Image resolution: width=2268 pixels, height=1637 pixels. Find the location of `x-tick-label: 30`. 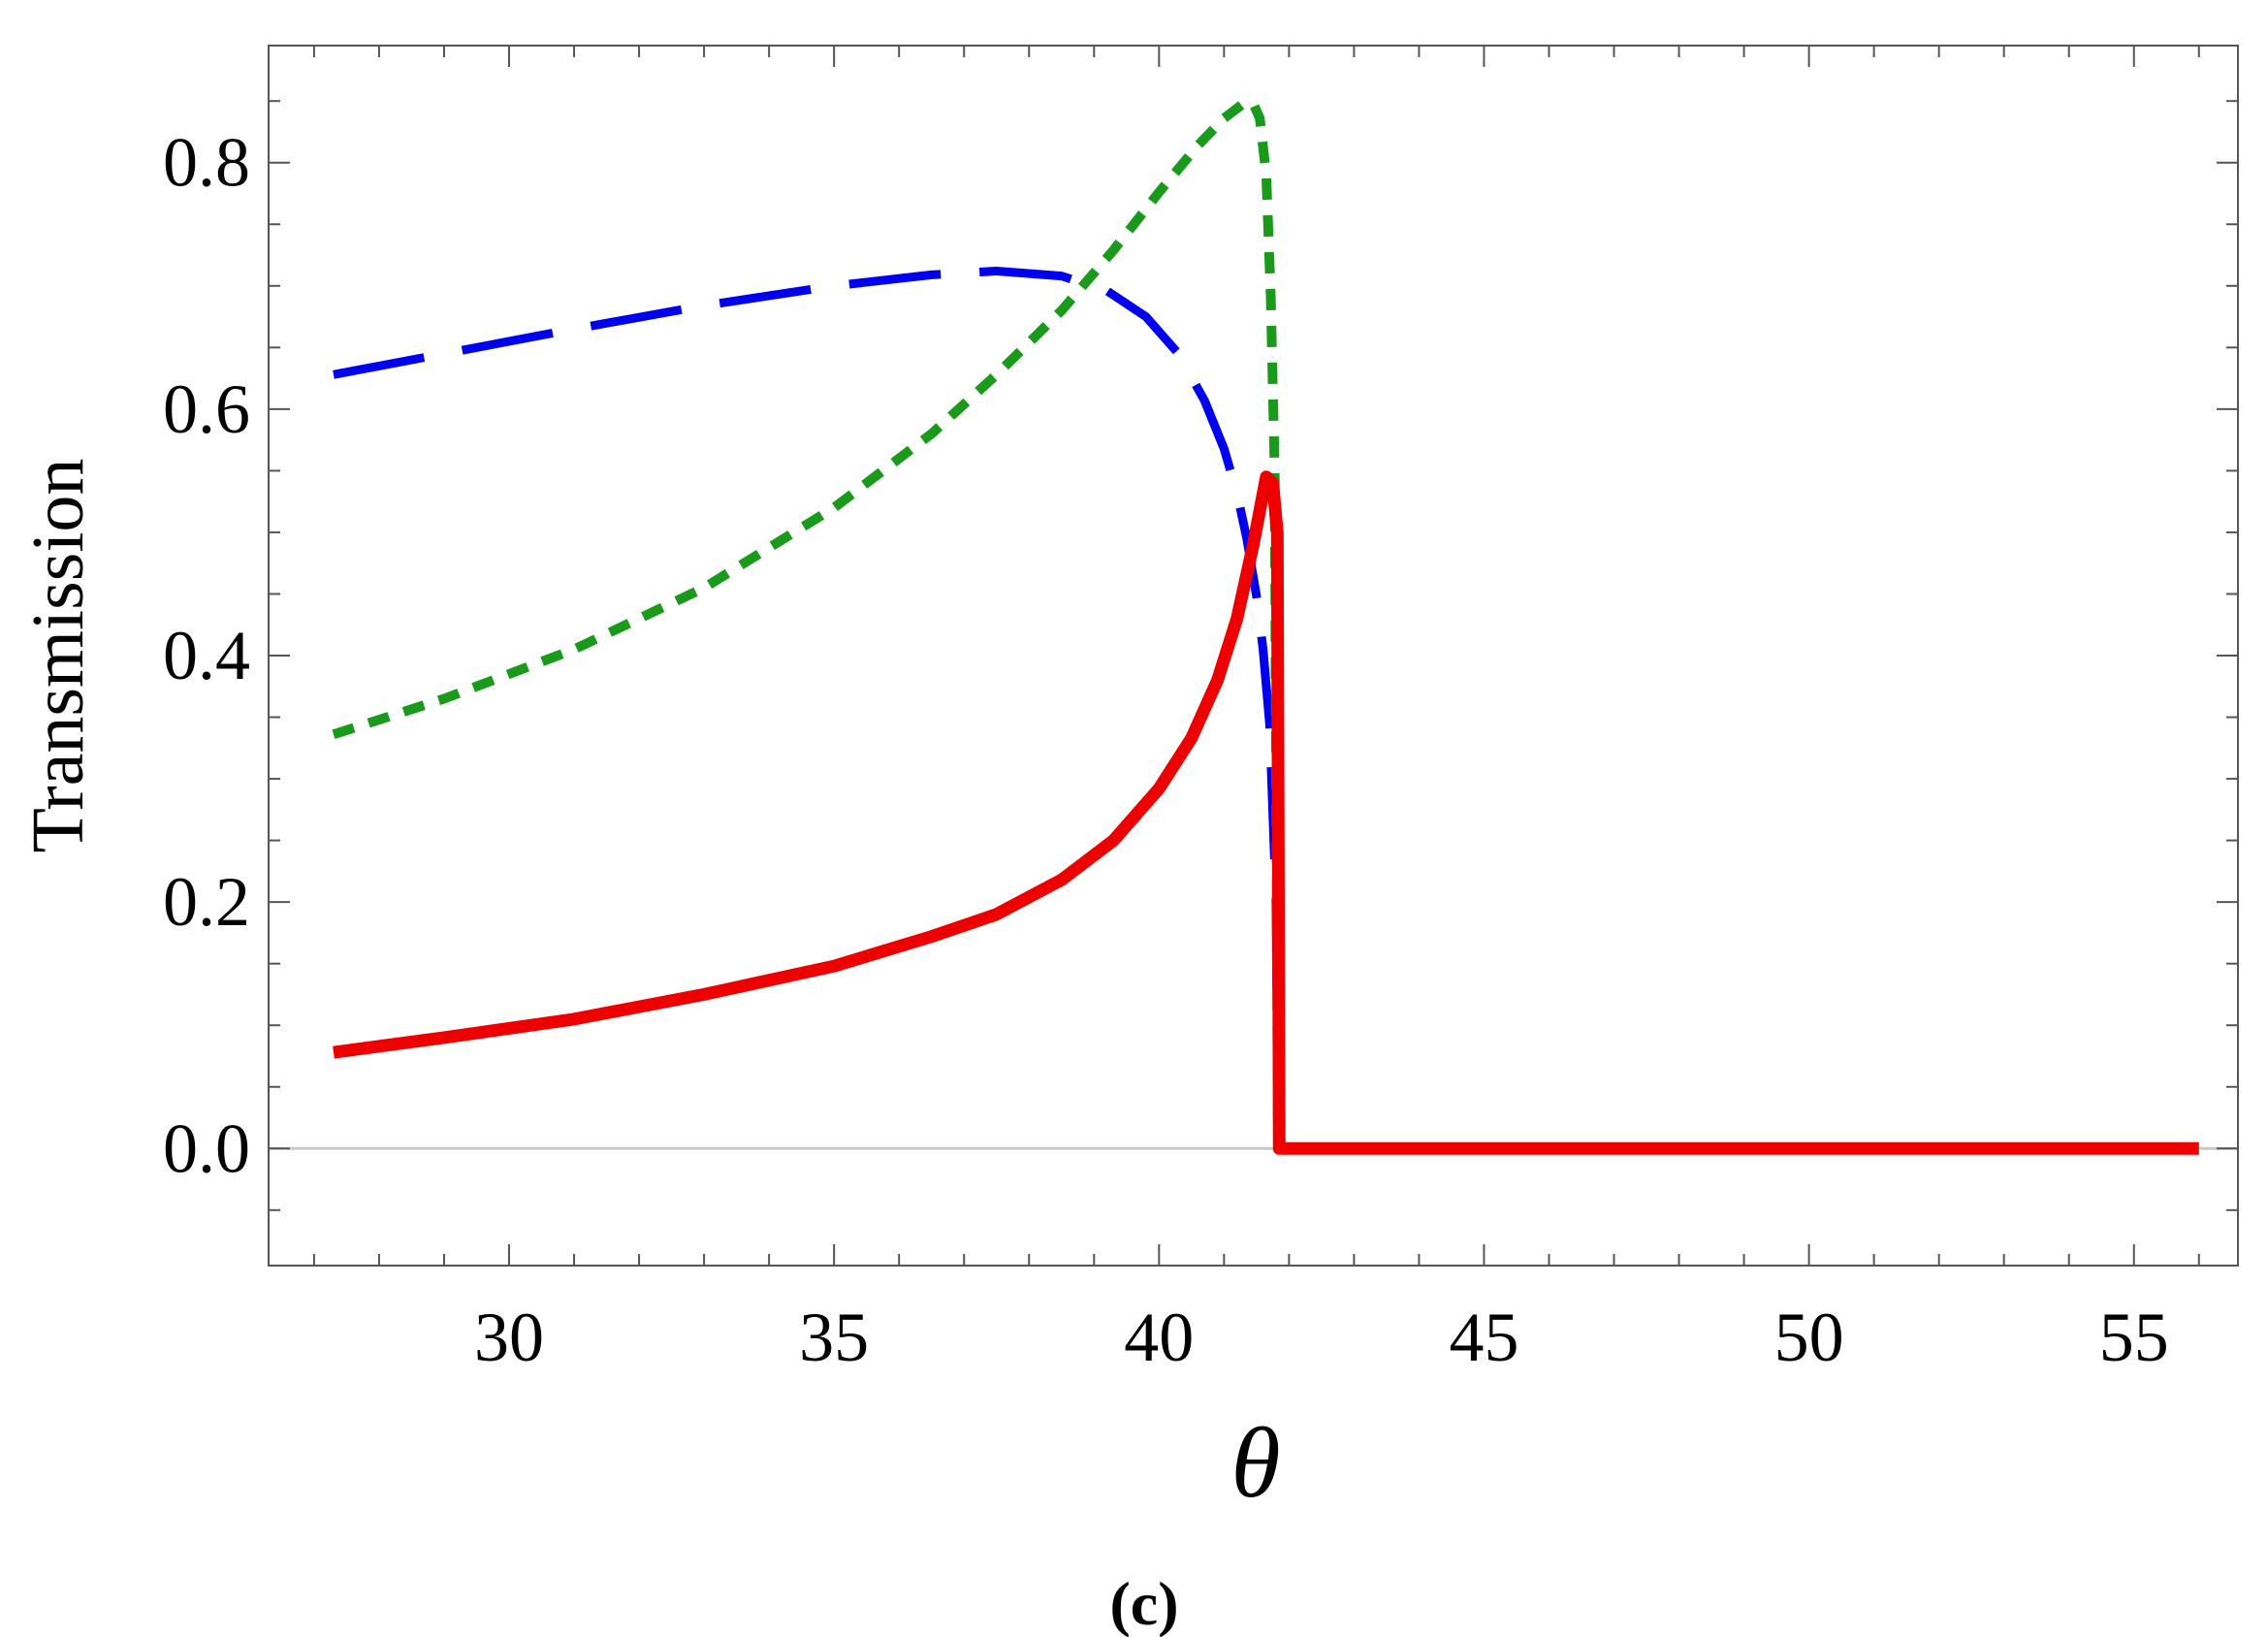

x-tick-label: 30 is located at coordinates (509, 1338).